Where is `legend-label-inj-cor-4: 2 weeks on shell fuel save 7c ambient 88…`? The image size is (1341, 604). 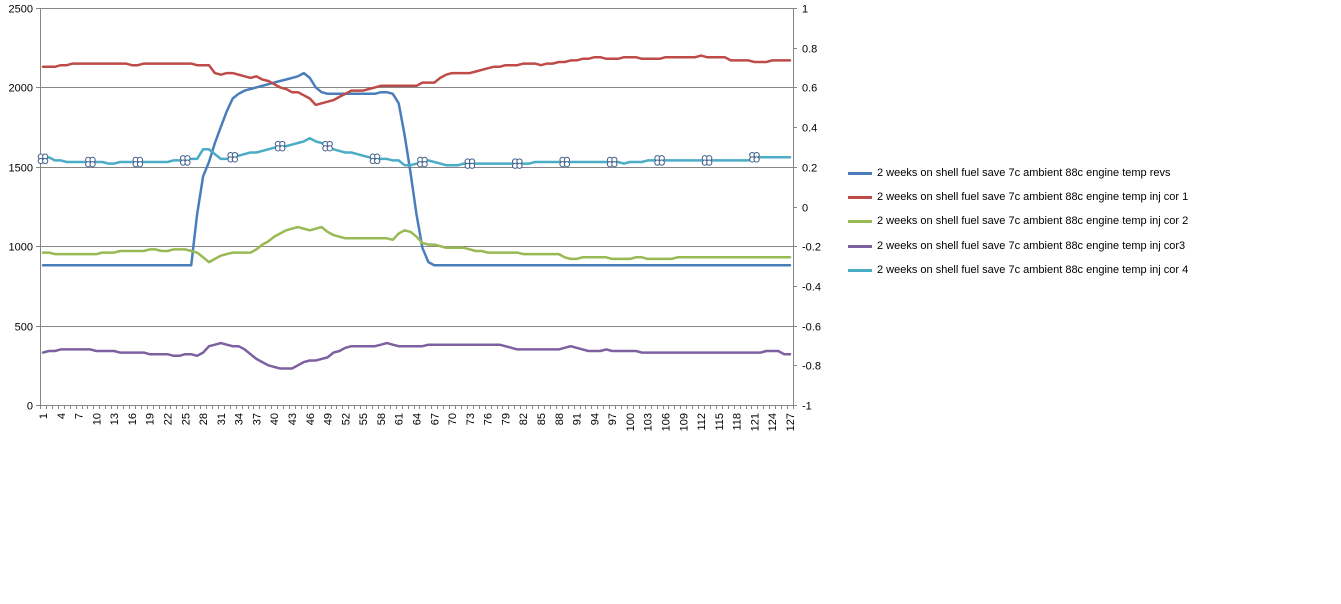 legend-label-inj-cor-4: 2 weeks on shell fuel save 7c ambient 88… is located at coordinates (1033, 269).